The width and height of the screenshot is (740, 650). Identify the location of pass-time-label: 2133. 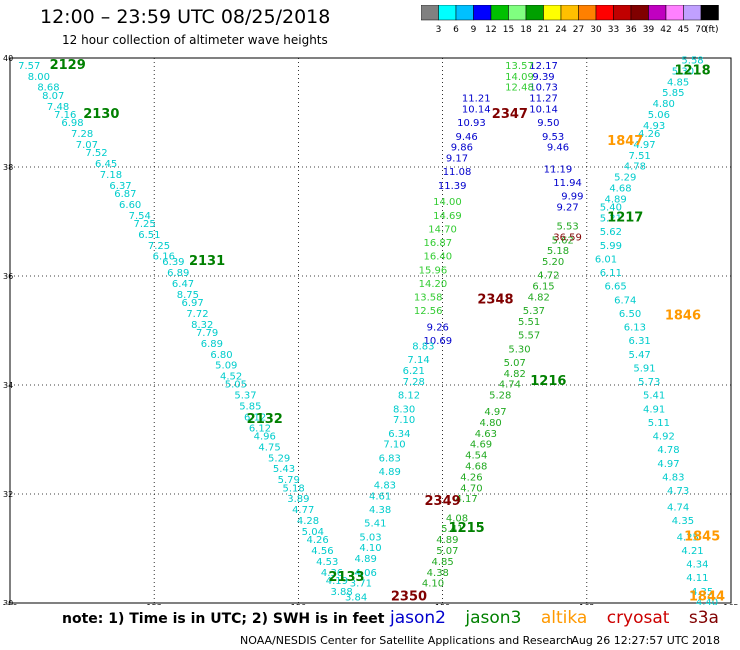
(346, 577).